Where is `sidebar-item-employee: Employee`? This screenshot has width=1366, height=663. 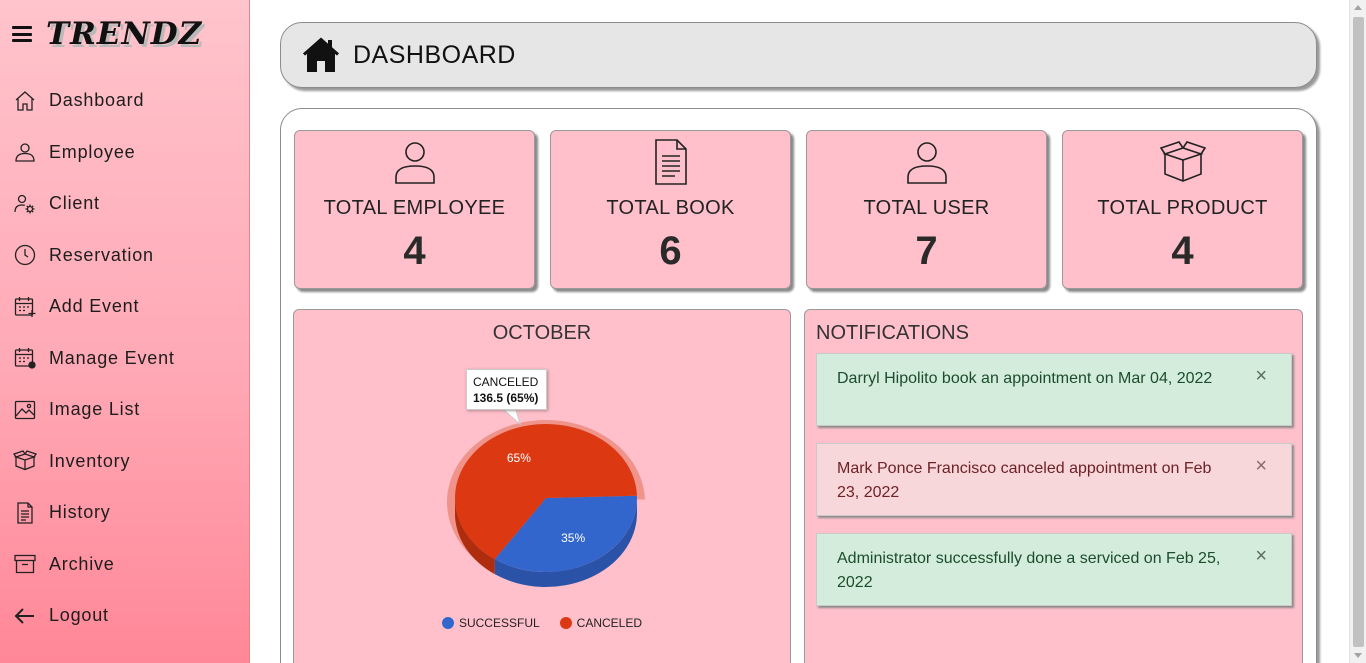
sidebar-item-employee: Employee is located at coordinates (127, 153).